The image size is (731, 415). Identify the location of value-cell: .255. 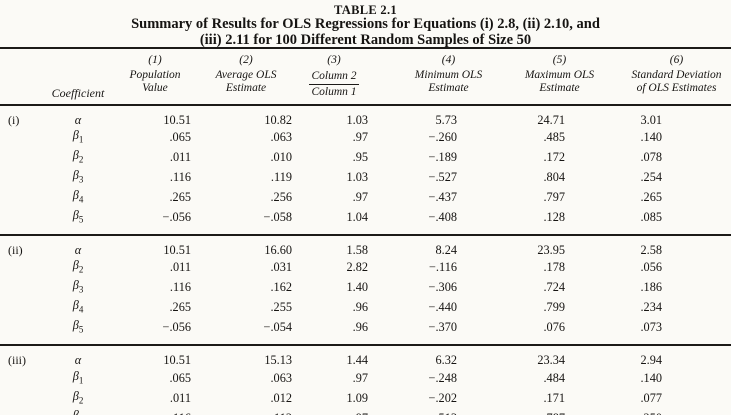
(281, 307).